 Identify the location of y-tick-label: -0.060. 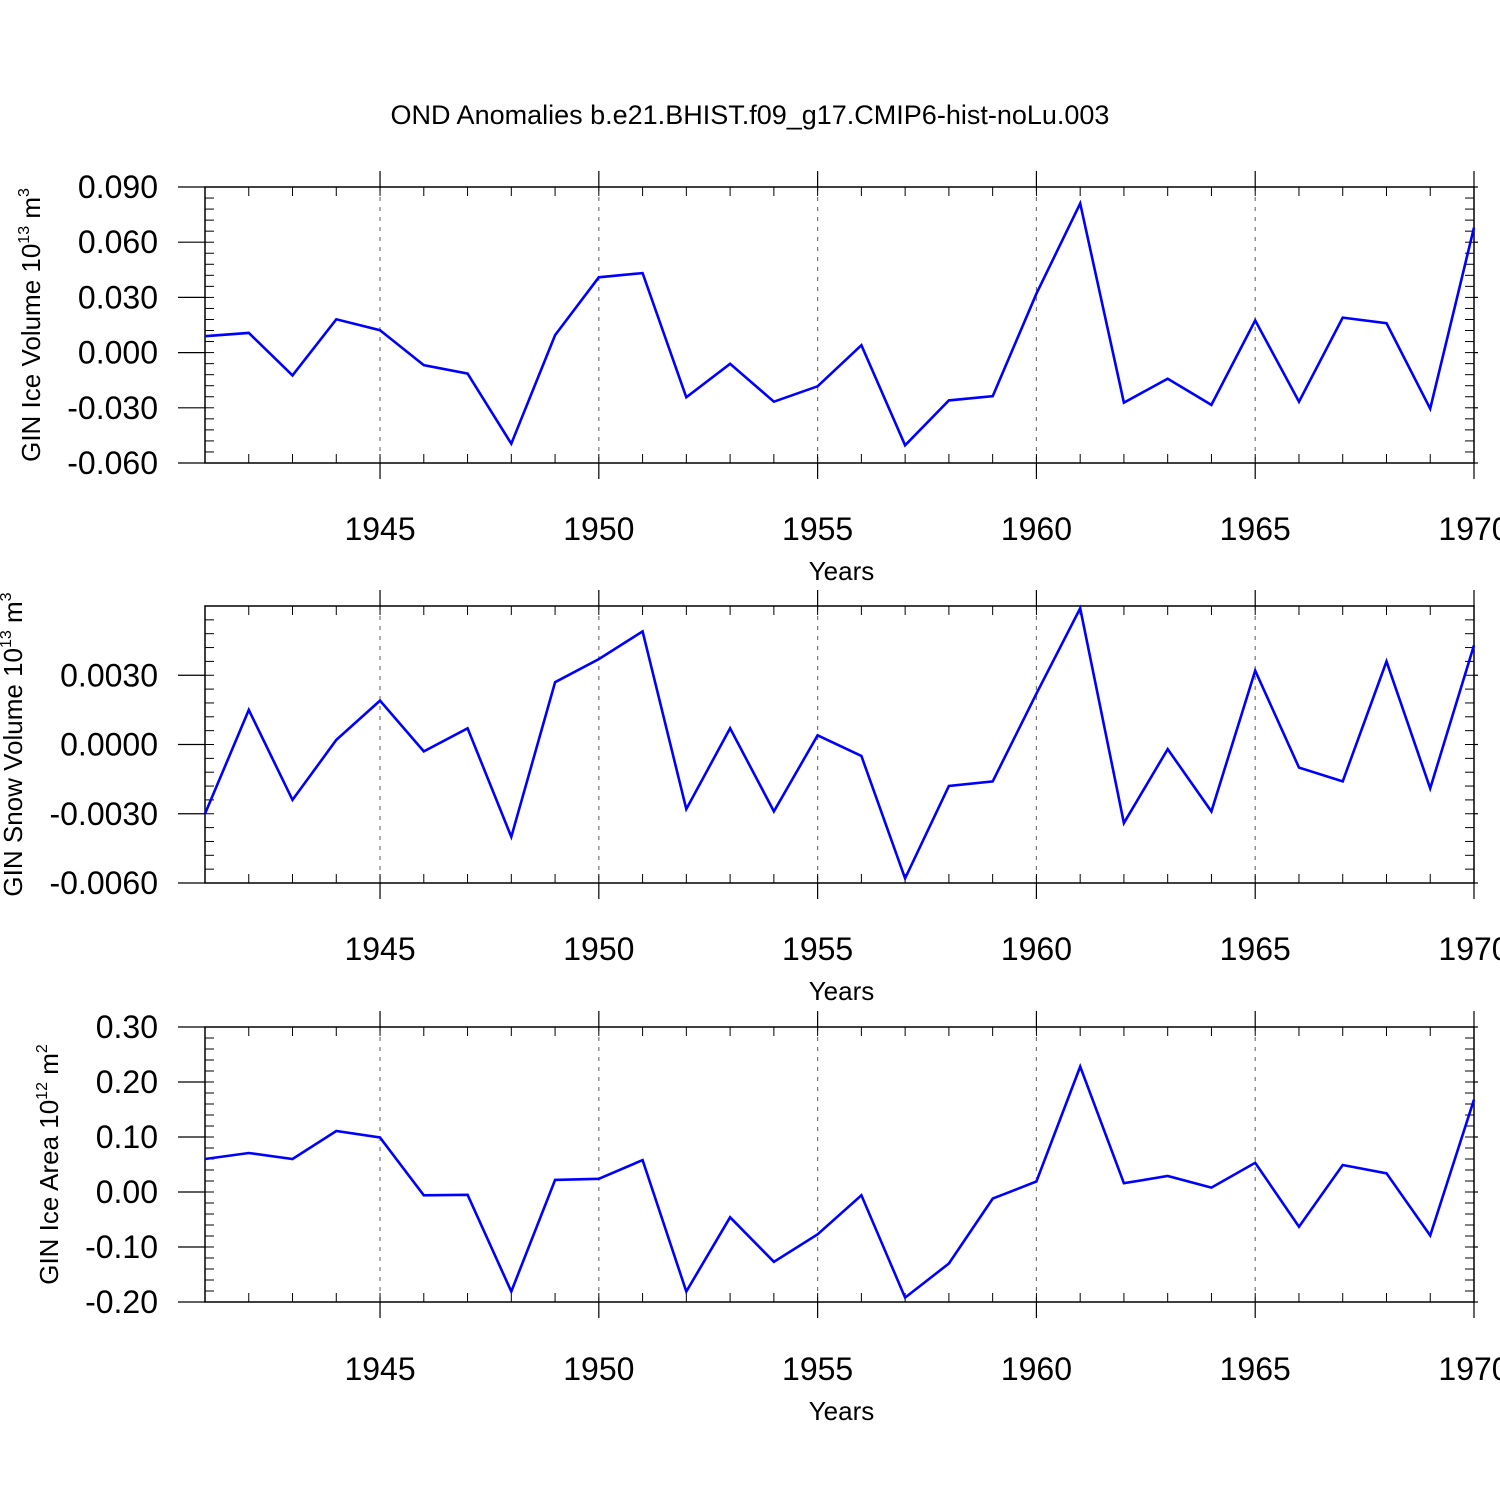
(112, 463).